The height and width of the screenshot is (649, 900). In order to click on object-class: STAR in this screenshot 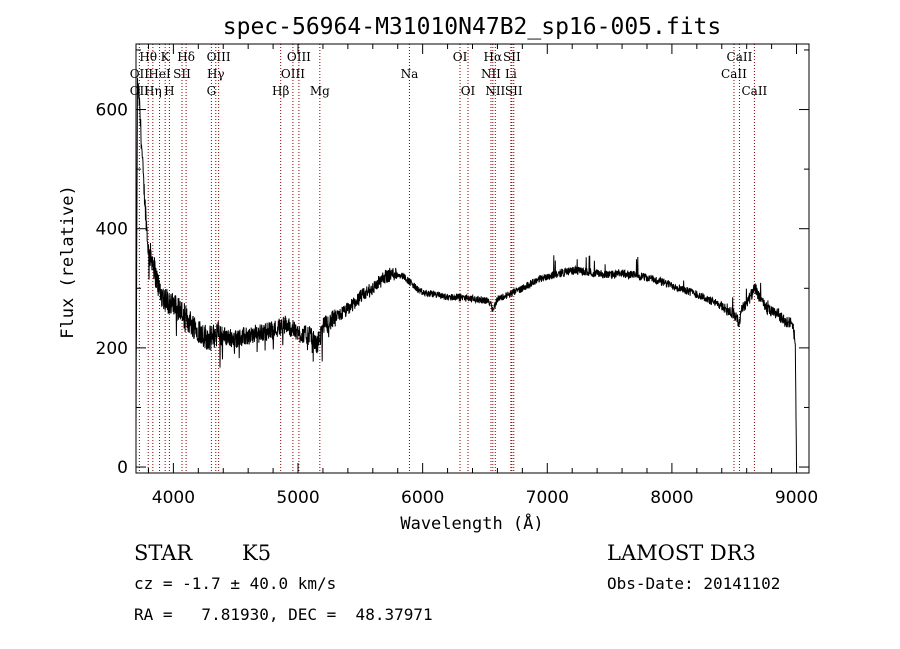, I will do `click(163, 553)`.